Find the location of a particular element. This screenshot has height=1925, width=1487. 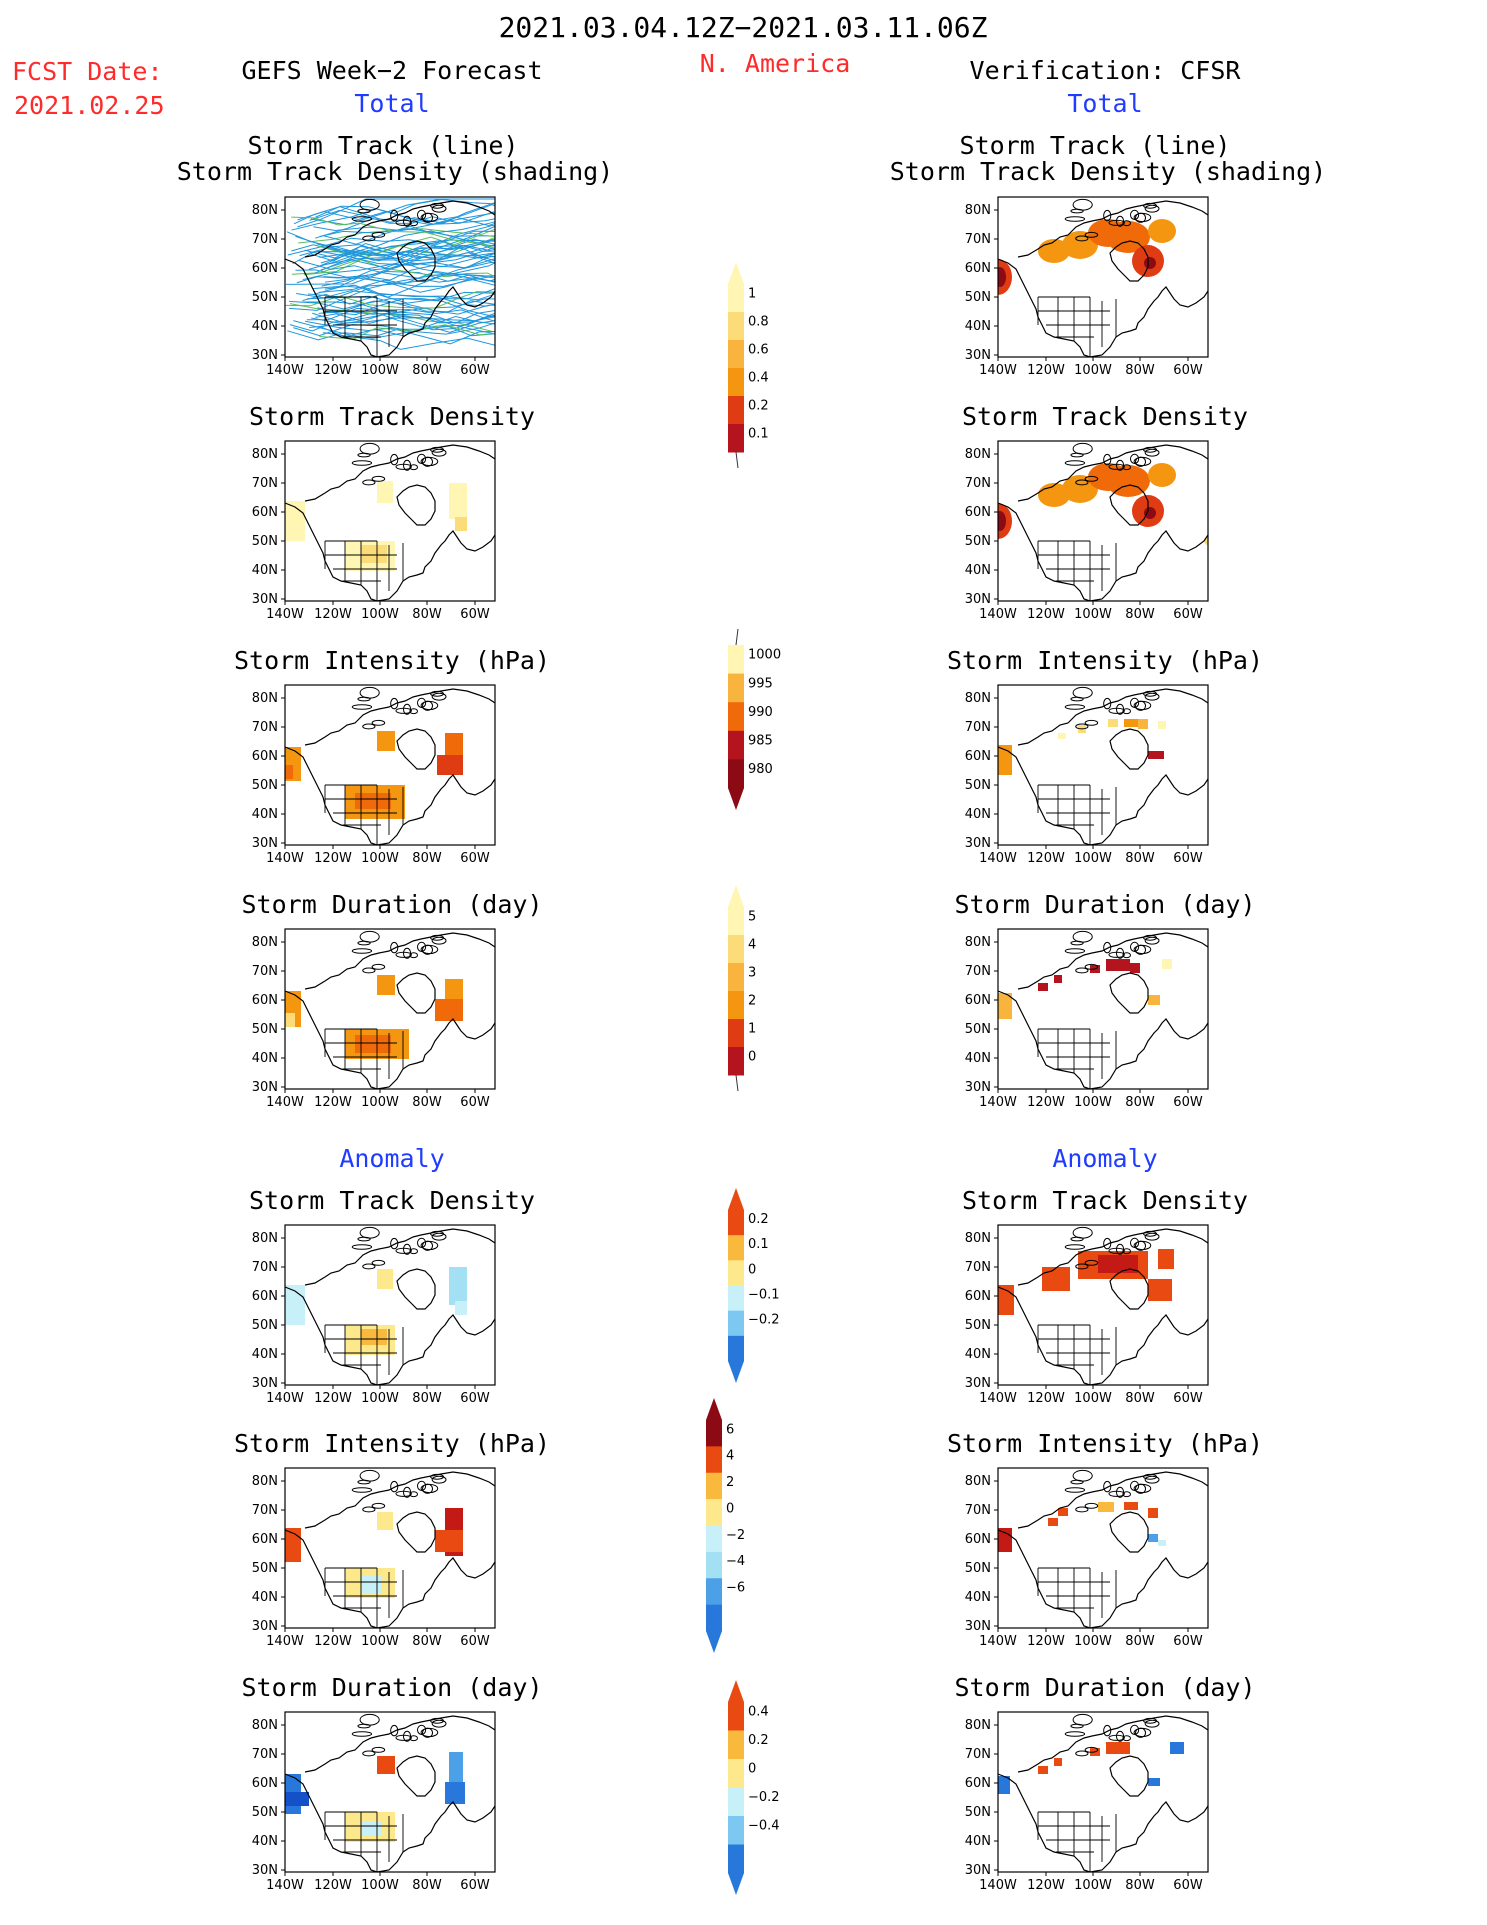

map-verif-track: 80N 70N 60N 50N 40N 30N 140W 120W 100W 80W 60W is located at coordinates (1098, 285).